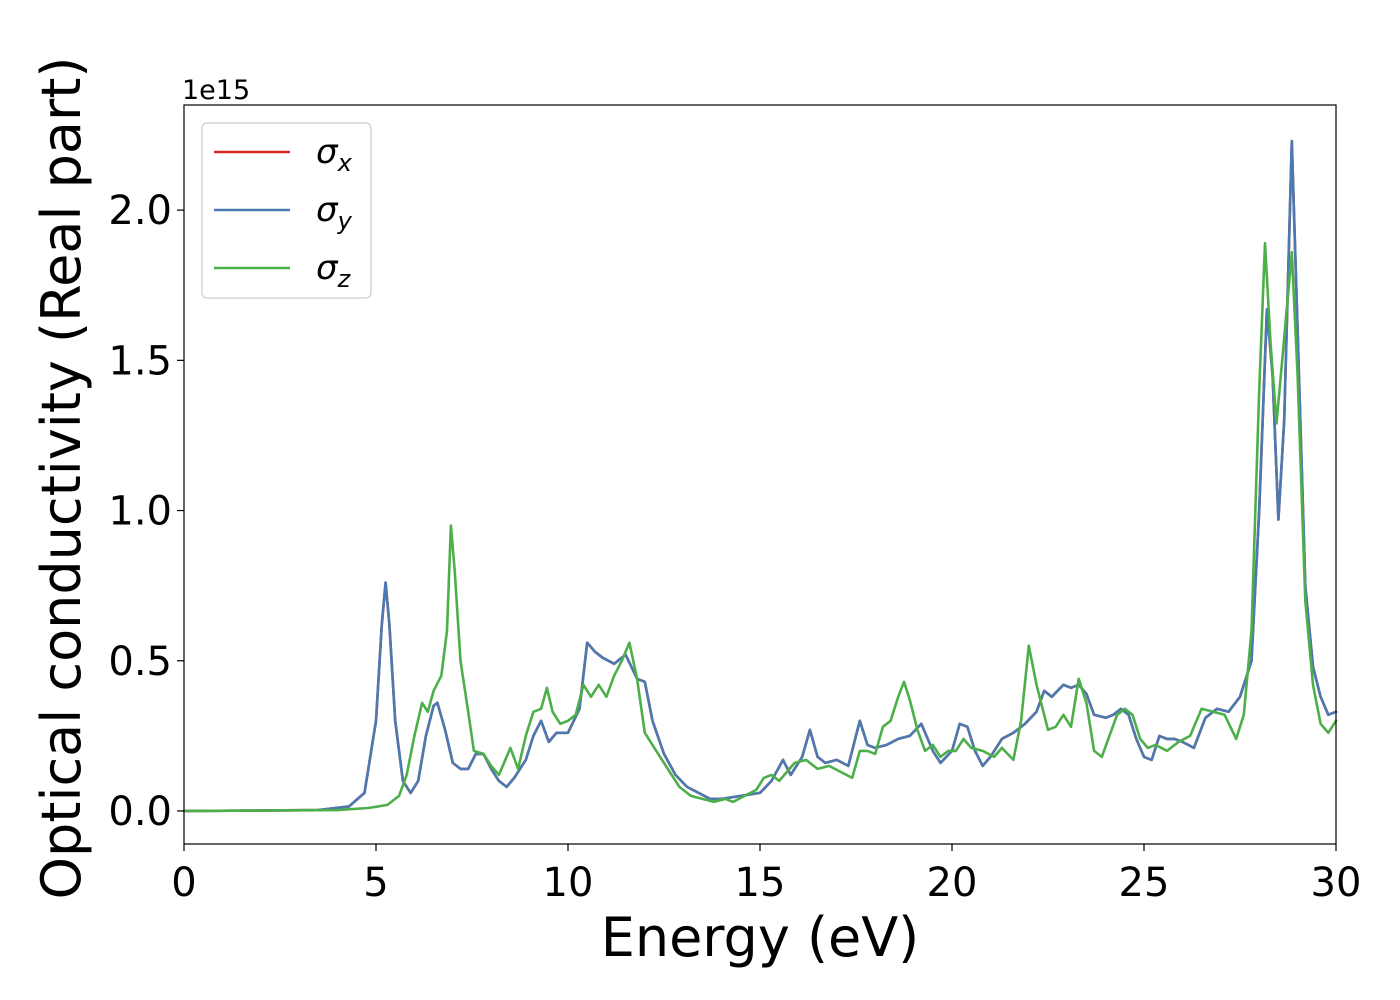 Image resolution: width=1400 pixels, height=1000 pixels. I want to click on y-tick-label: 1.0, so click(140, 512).